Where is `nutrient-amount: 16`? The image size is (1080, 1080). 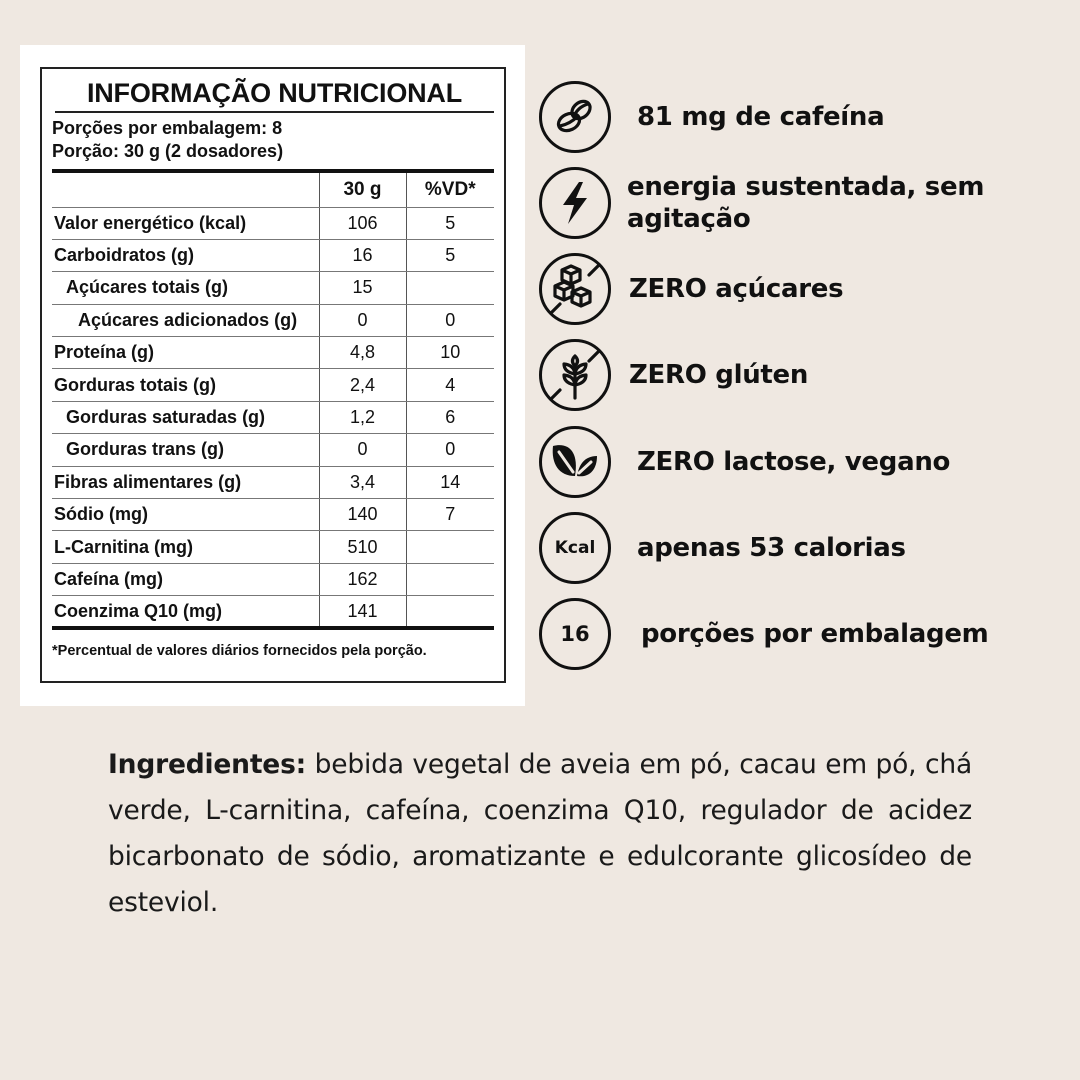
nutrient-amount: 16 is located at coordinates (362, 256).